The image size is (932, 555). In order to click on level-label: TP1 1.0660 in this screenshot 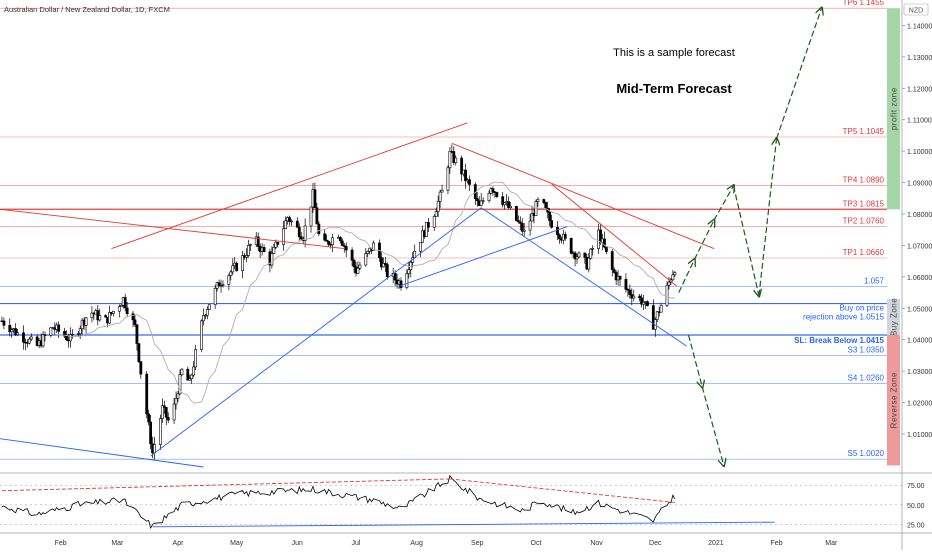, I will do `click(864, 252)`.